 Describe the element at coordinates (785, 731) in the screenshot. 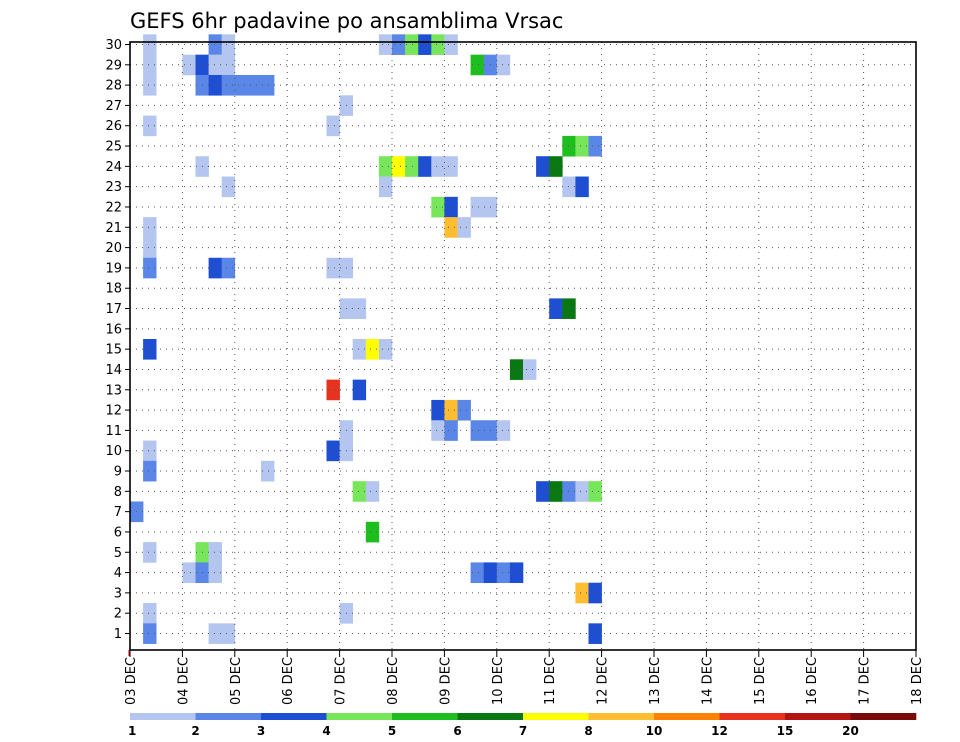

I see `legend-label: 15` at that location.